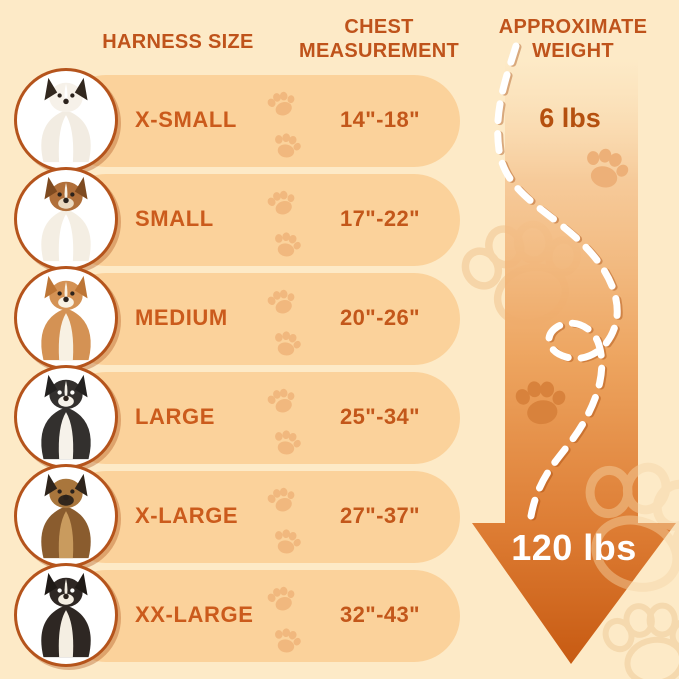 This screenshot has height=679, width=679. I want to click on chest-measurement-label: 25"-34", so click(380, 416).